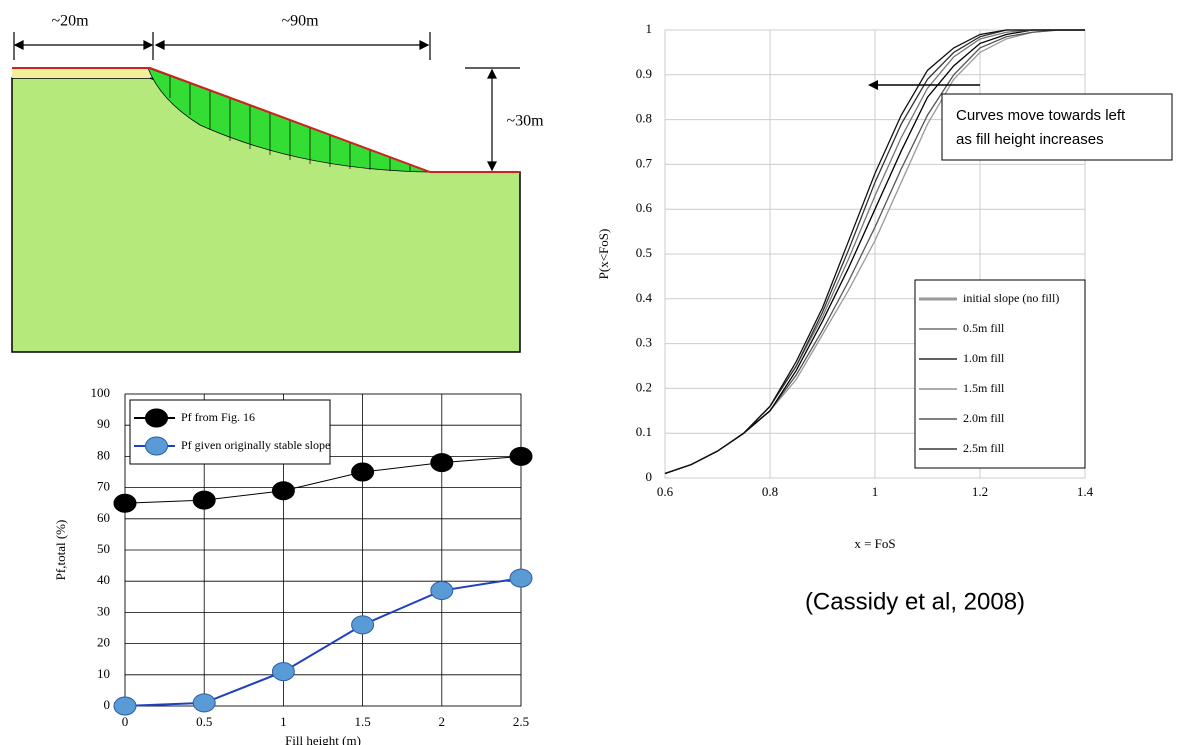  I want to click on y-tick-label: 20, so click(103, 642).